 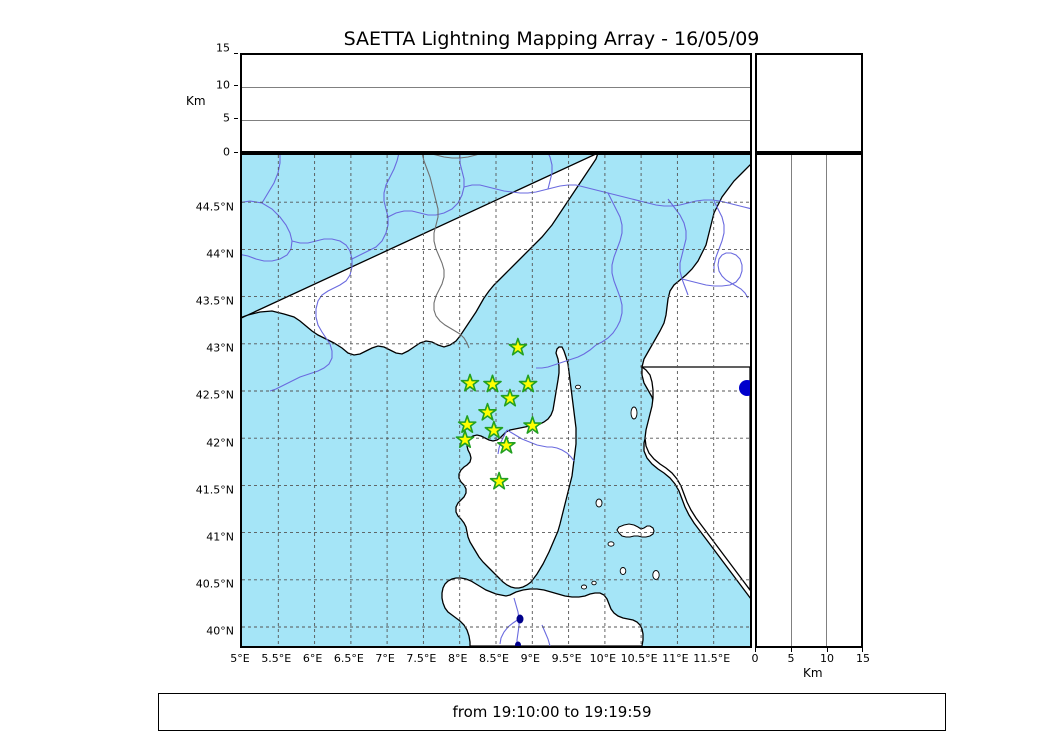 What do you see at coordinates (516, 467) in the screenshot?
I see `coastline-corsica` at bounding box center [516, 467].